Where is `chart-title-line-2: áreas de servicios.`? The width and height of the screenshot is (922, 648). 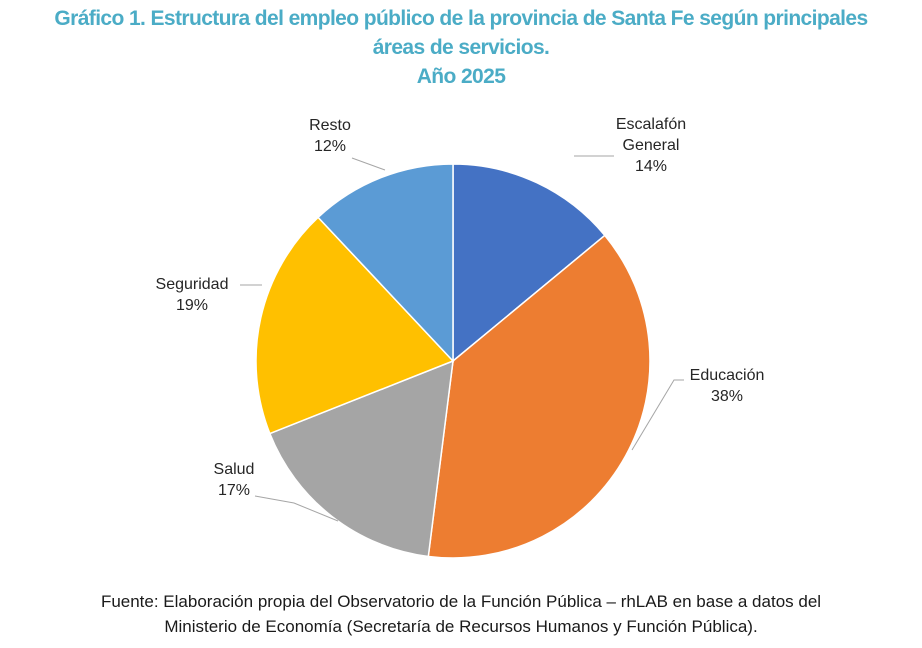 chart-title-line-2: áreas de servicios. is located at coordinates (461, 47).